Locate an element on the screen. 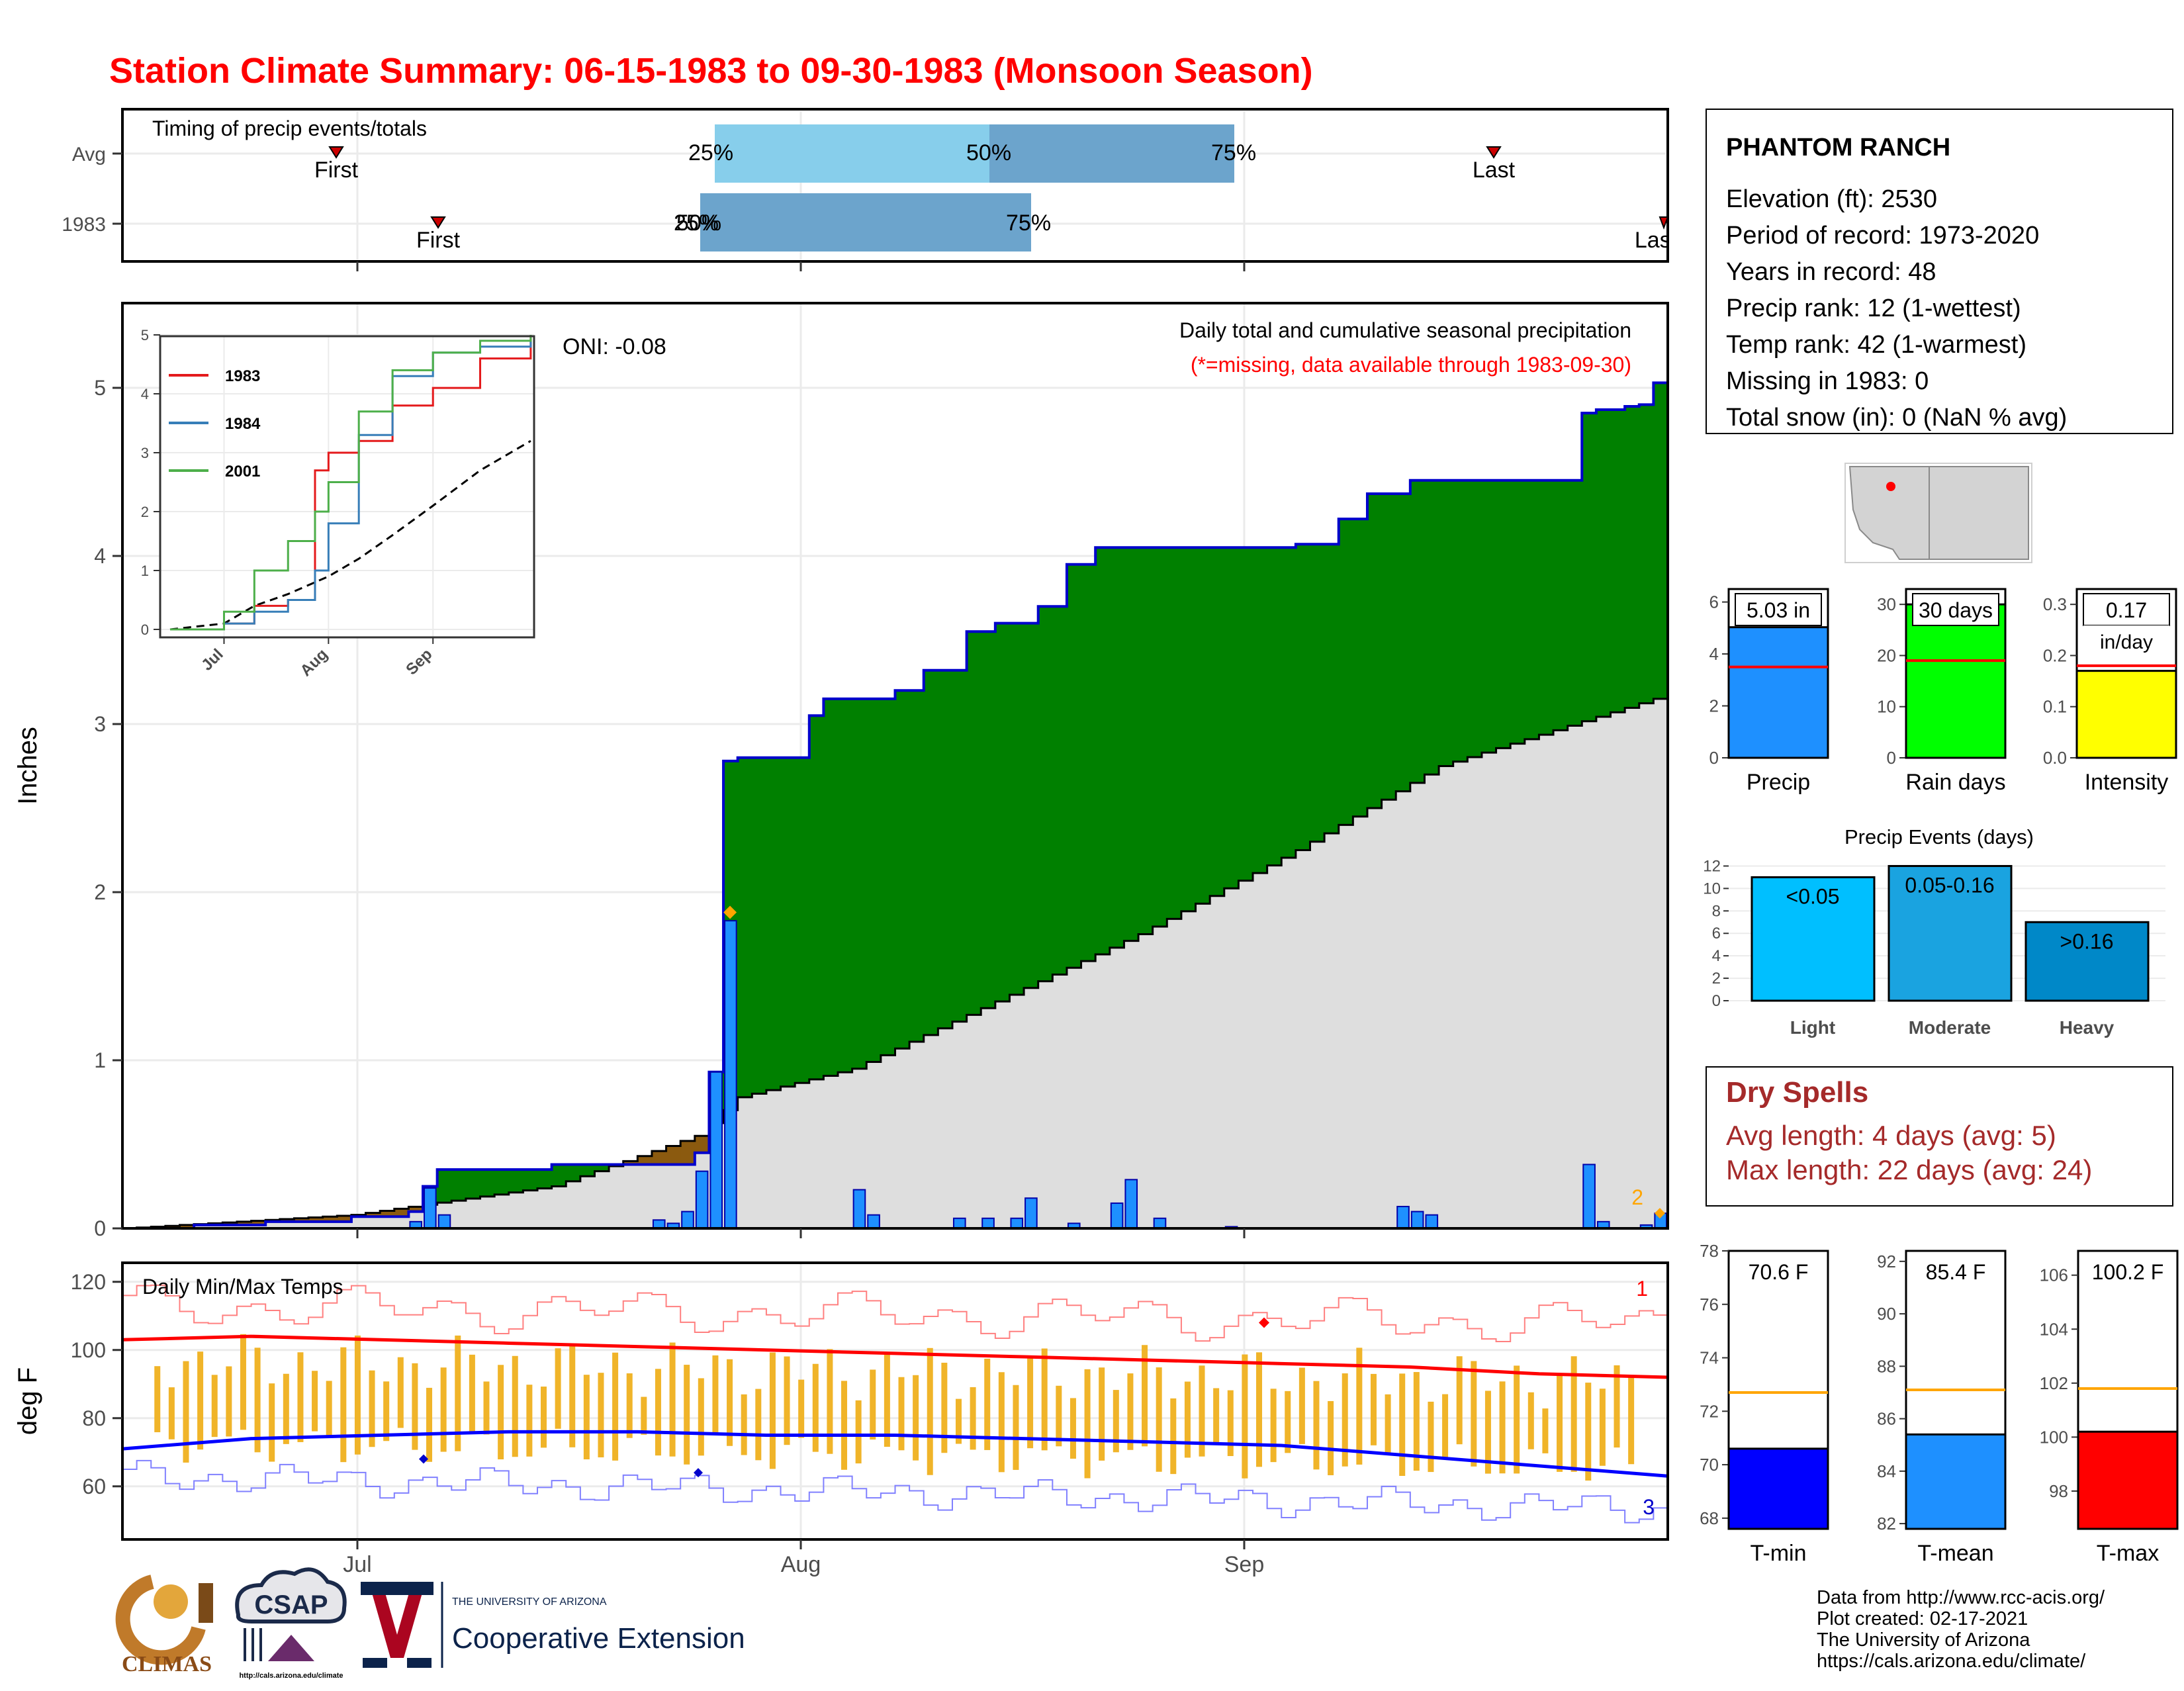 The image size is (2184, 1691). season-bar-precip: 0 2 4 6 Precip 5.03 in is located at coordinates (1769, 692).